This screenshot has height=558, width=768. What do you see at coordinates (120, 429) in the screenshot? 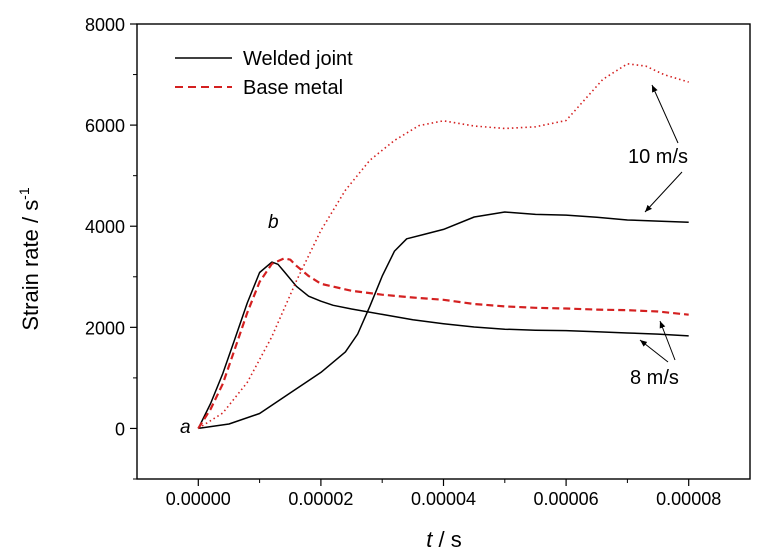
I see `y-tick-label: 0` at bounding box center [120, 429].